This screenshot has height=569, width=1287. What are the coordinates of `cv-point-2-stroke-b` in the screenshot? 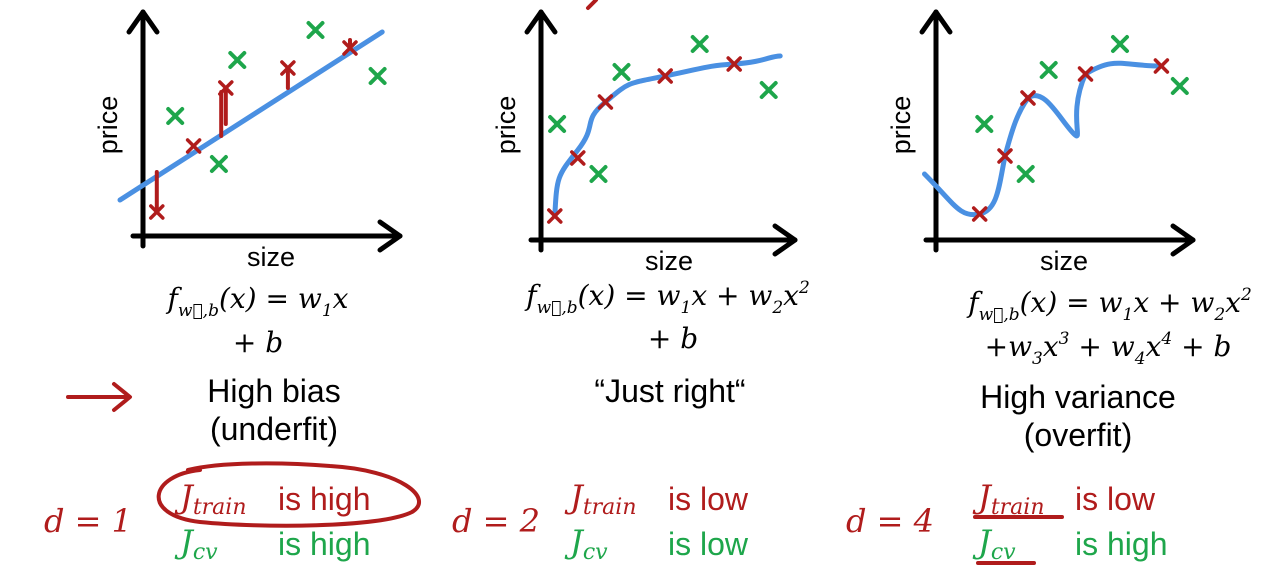 It's located at (237, 60).